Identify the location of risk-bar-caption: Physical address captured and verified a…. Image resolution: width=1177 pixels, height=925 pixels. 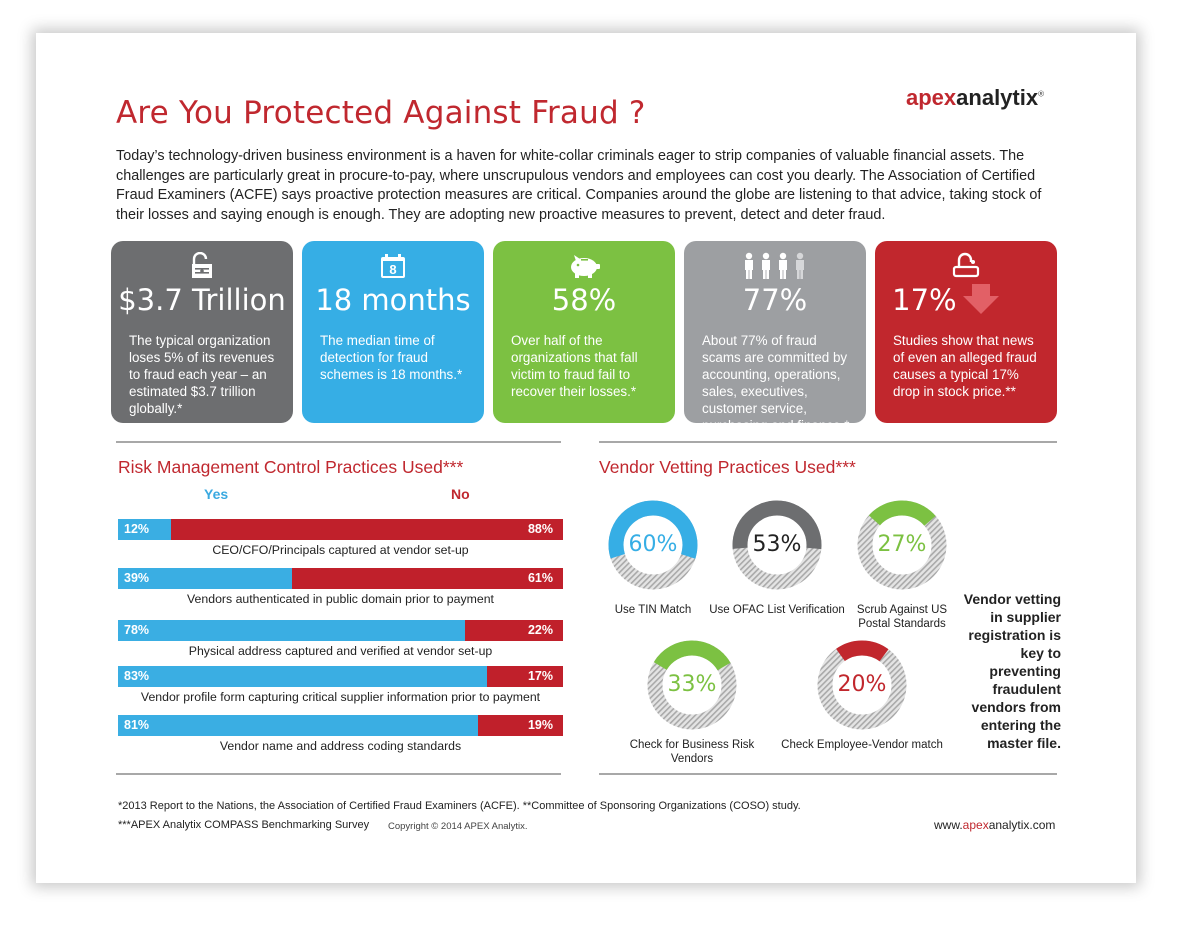
(340, 651).